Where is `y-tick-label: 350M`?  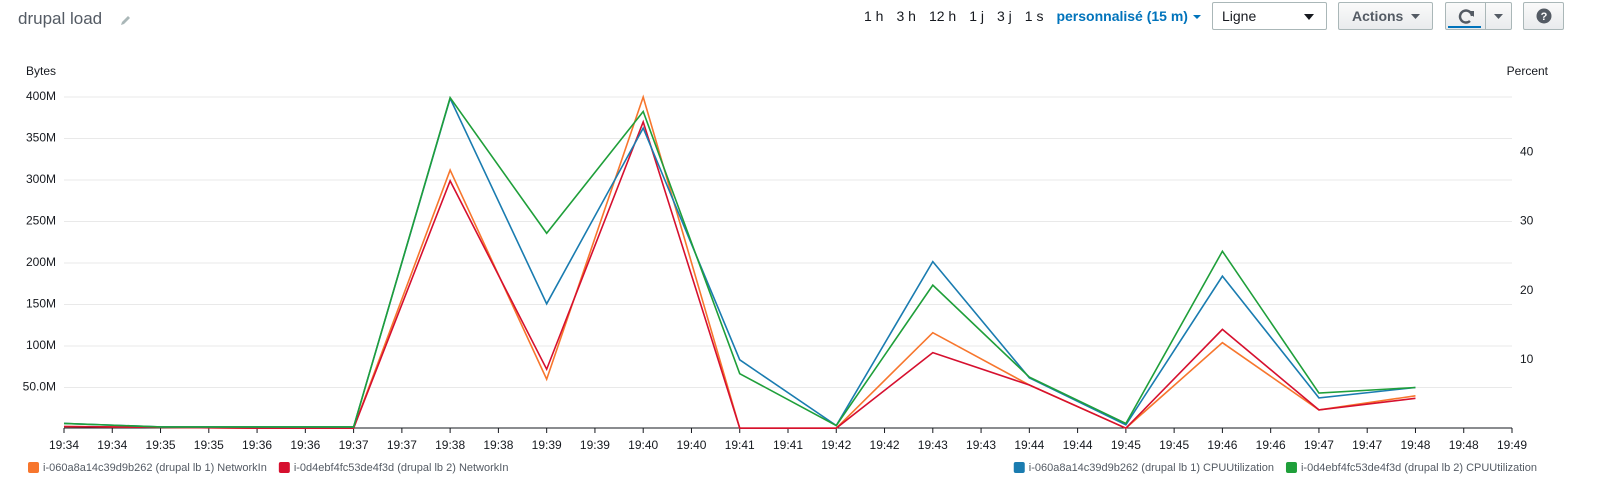
y-tick-label: 350M is located at coordinates (41, 138).